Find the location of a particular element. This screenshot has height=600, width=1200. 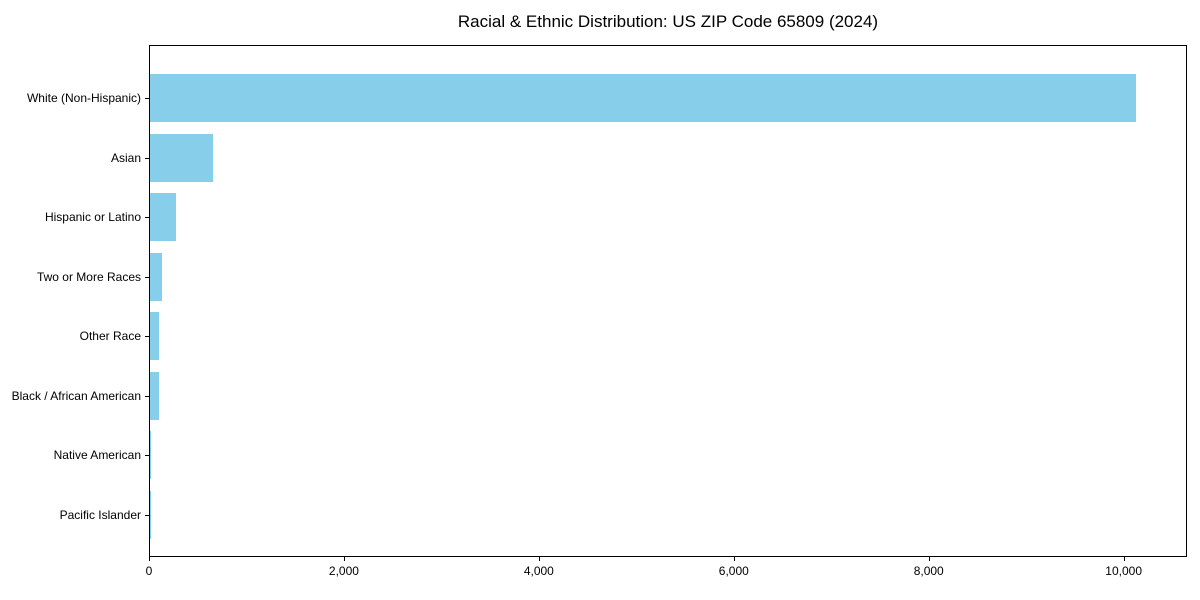

y-axis-label: White (Non-Hispanic) is located at coordinates (83, 98).